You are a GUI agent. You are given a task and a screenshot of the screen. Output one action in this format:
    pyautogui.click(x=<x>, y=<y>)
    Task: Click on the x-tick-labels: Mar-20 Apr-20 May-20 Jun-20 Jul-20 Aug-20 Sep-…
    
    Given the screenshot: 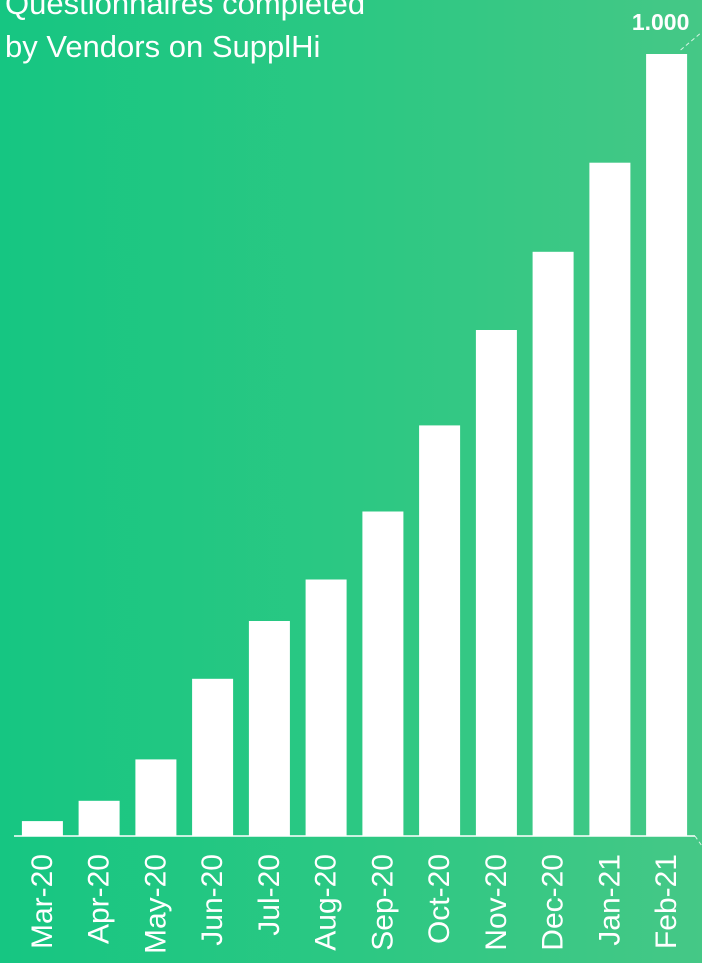 What is the action you would take?
    pyautogui.click(x=354, y=904)
    